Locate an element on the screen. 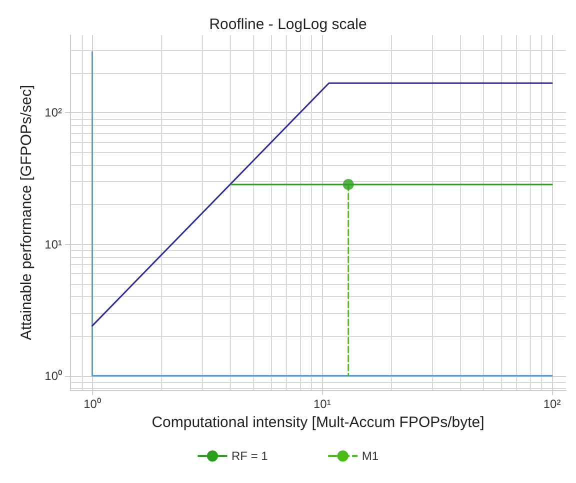 The image size is (576, 483). x-tick-label: 10² is located at coordinates (552, 404).